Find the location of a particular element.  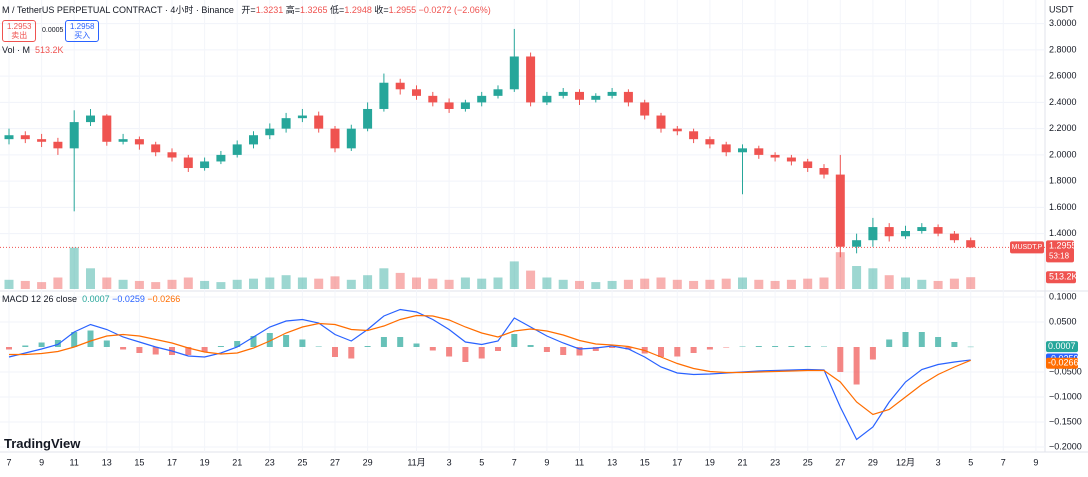

macd-title: MACD 12 26 close is located at coordinates (40, 299).